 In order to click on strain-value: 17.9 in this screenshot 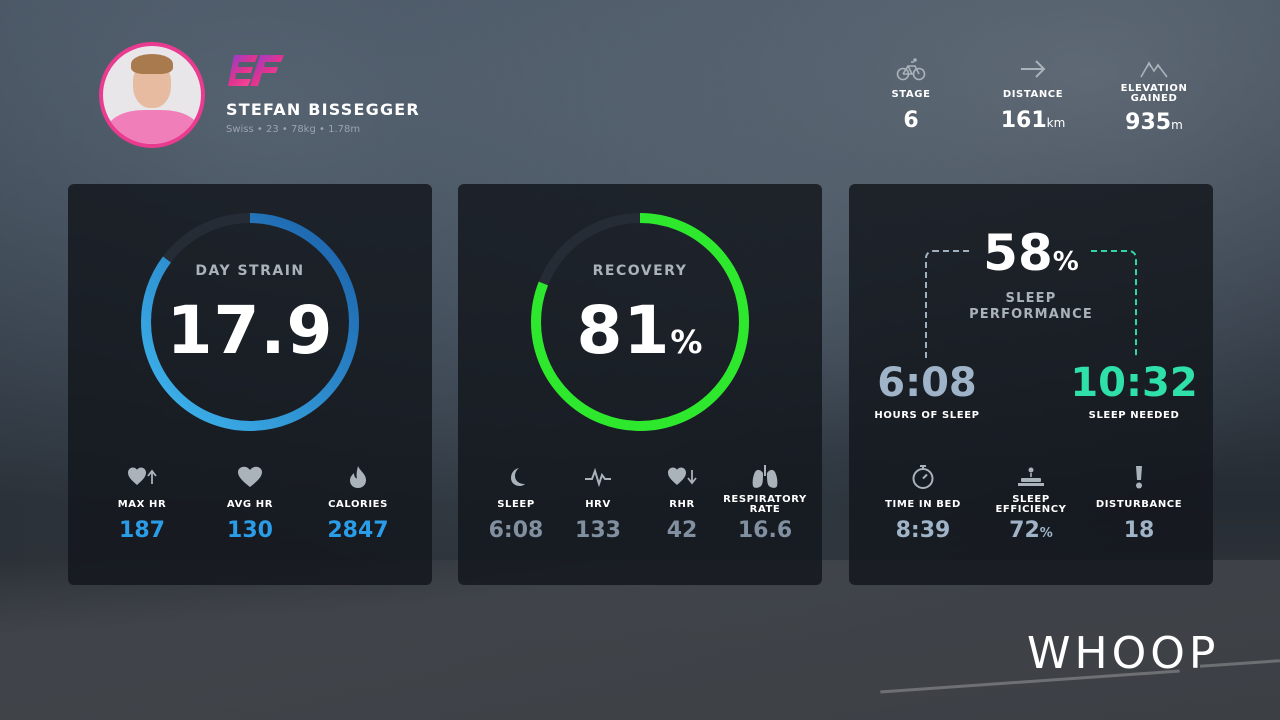, I will do `click(250, 330)`.